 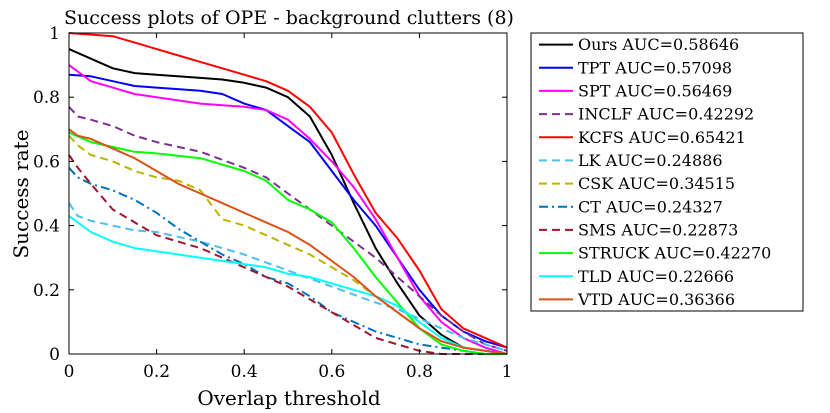 I want to click on legend-label-8: SMS AUC=0.22873, so click(x=658, y=229).